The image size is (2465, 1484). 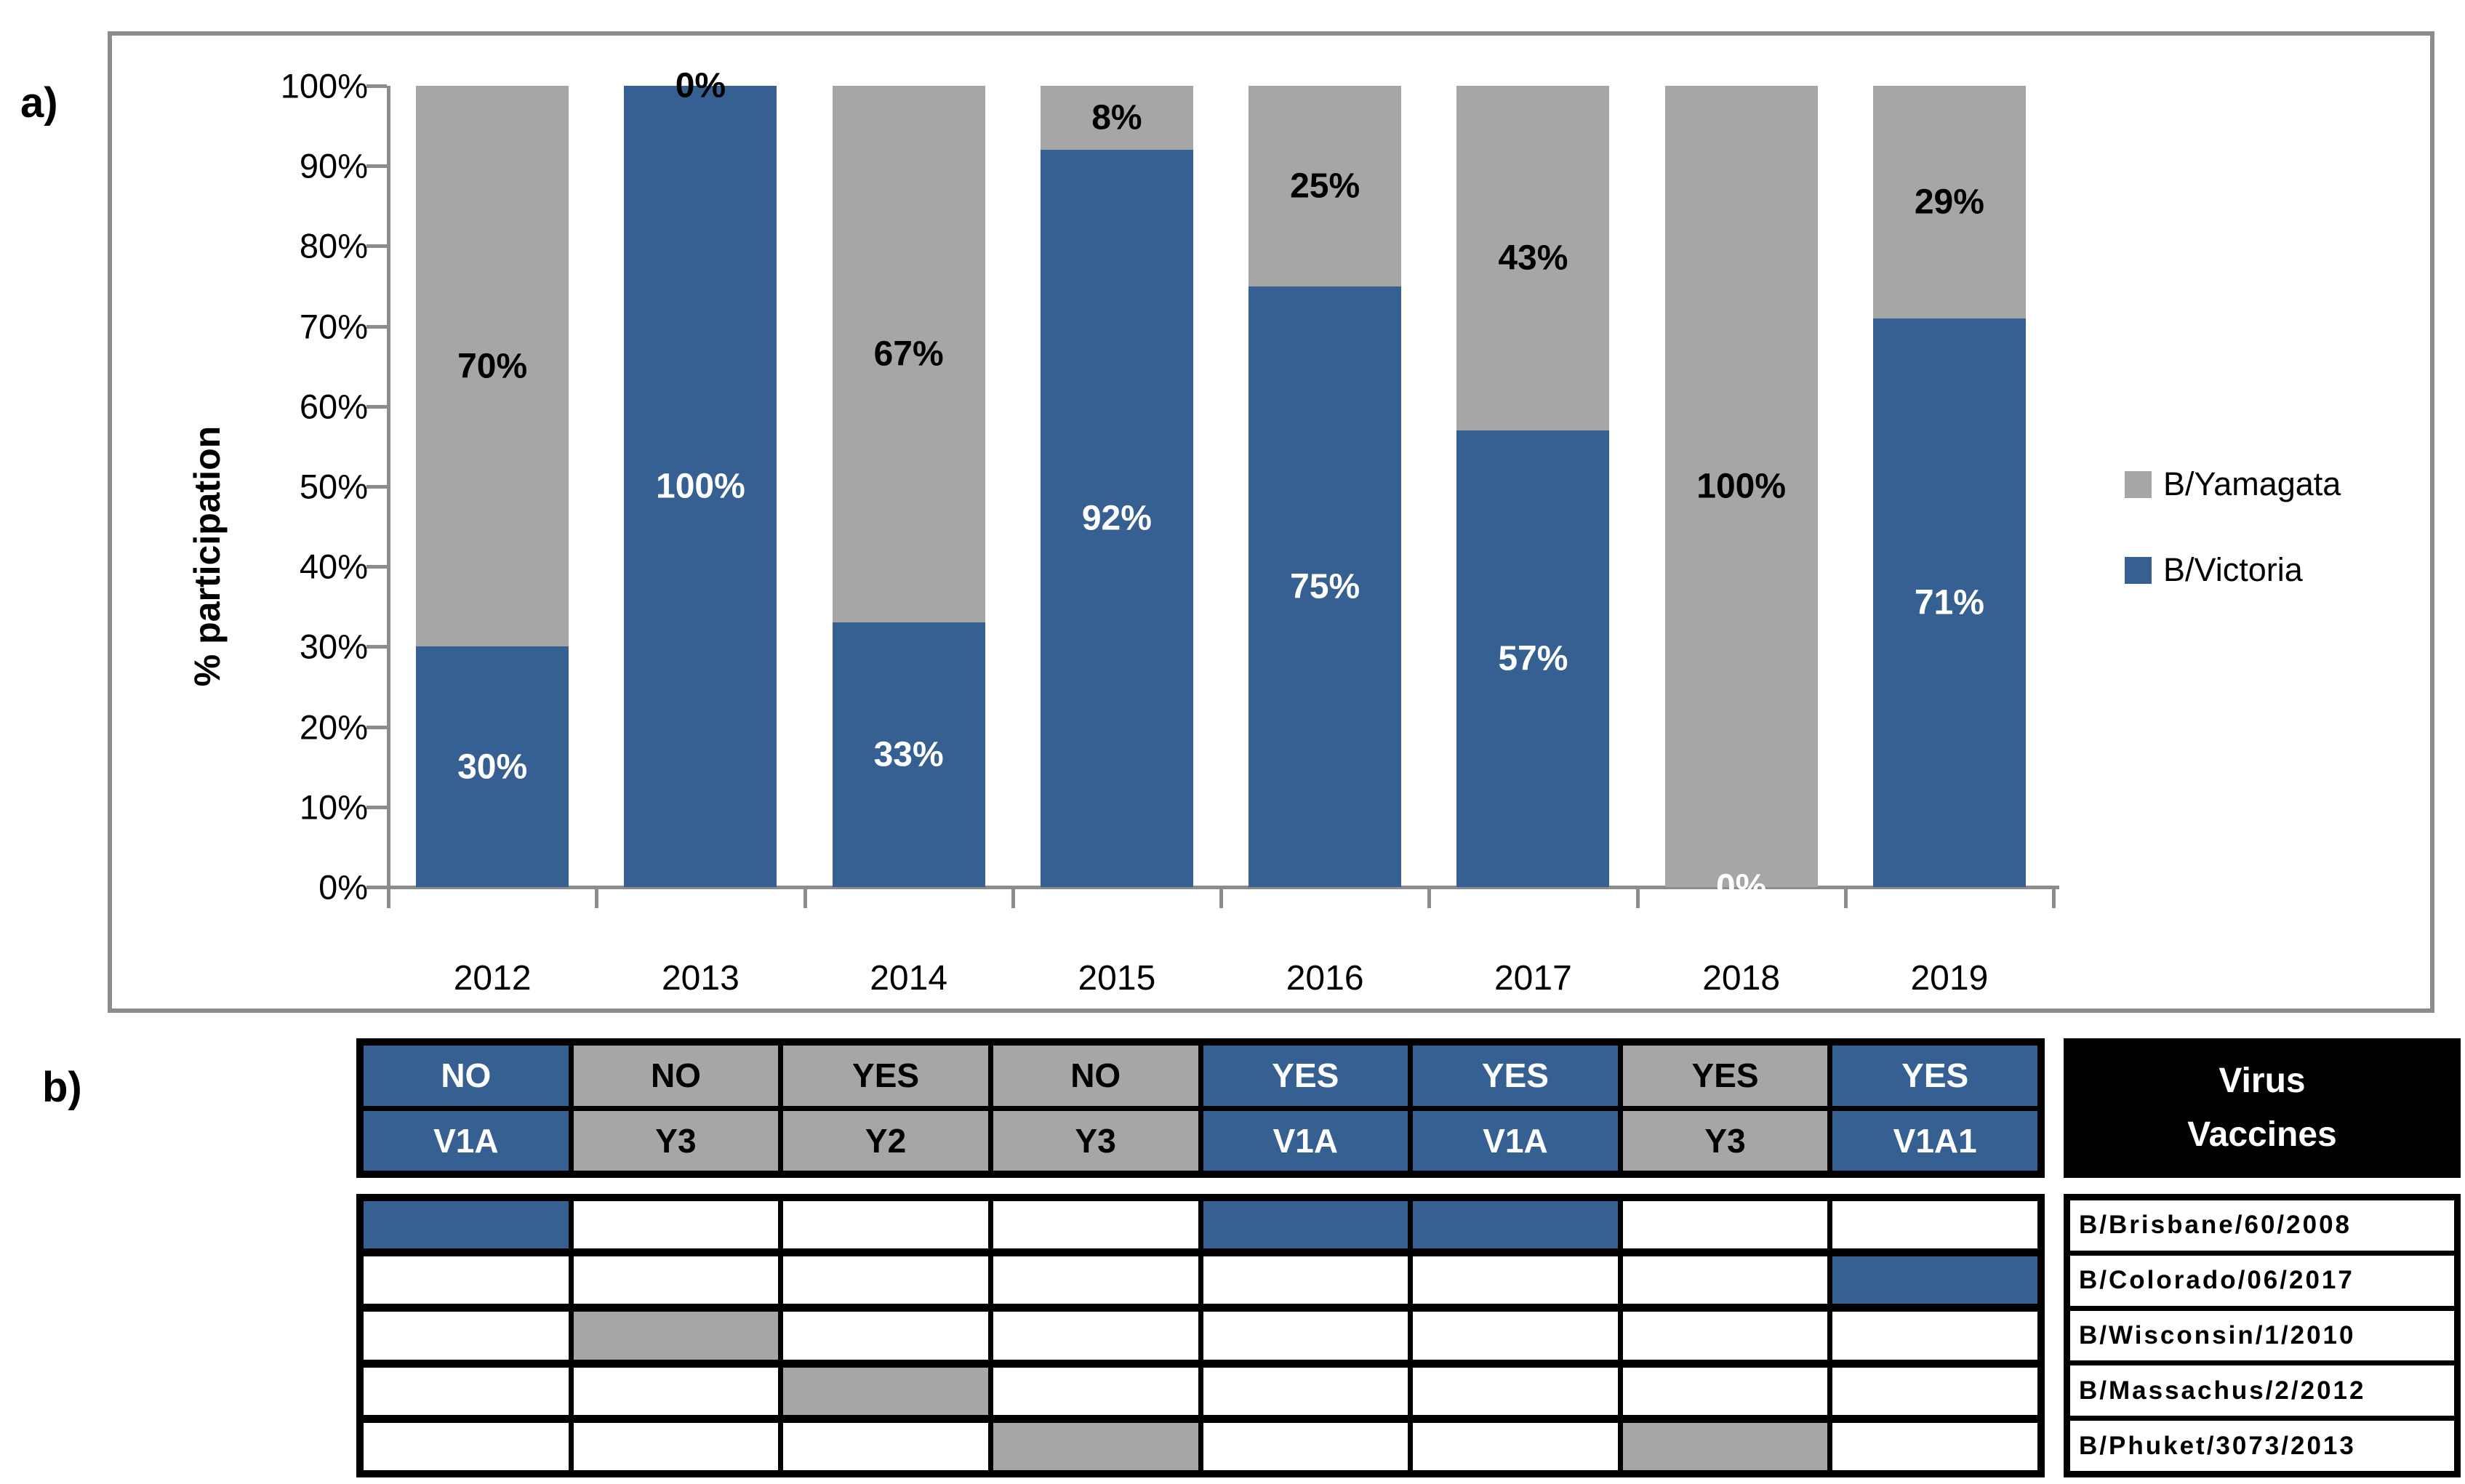 What do you see at coordinates (2262, 1390) in the screenshot?
I see `vaccine-name-label: B/Massachus/2/2012` at bounding box center [2262, 1390].